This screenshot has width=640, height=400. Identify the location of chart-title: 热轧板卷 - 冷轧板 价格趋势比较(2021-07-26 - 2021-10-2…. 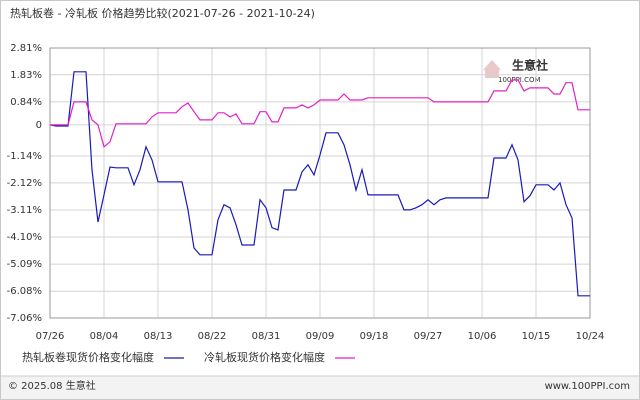
(162, 13).